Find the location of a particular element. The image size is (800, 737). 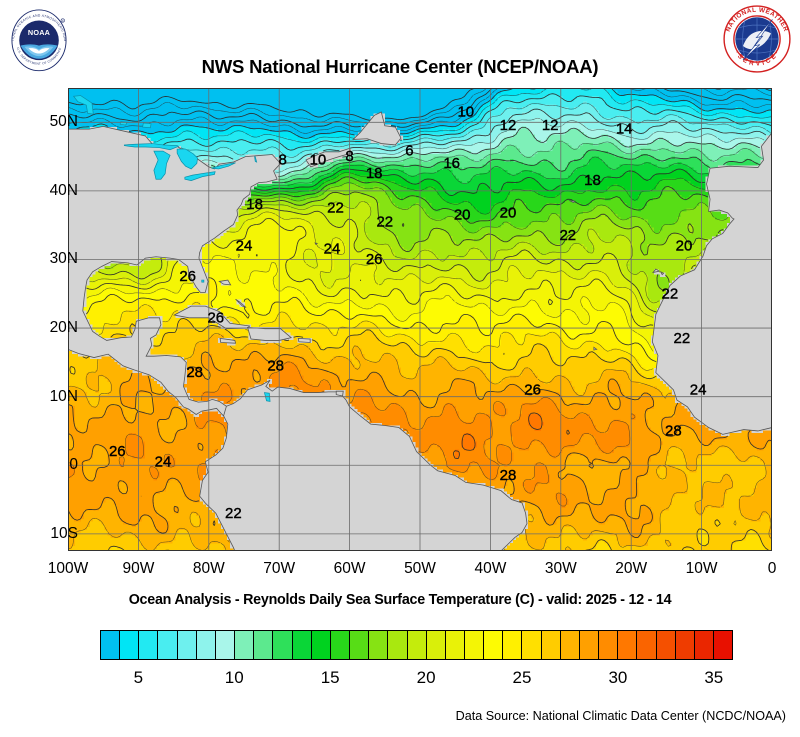

svg-text: 10 is located at coordinates (318, 160).